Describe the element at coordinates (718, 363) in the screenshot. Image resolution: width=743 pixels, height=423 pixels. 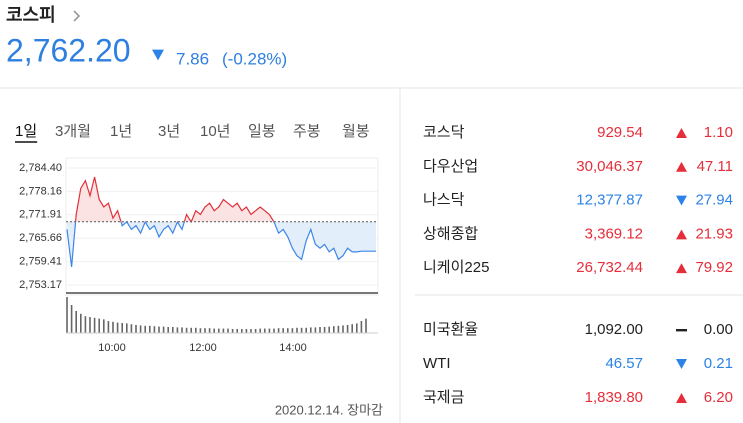
I see `item-change: 0.21` at that location.